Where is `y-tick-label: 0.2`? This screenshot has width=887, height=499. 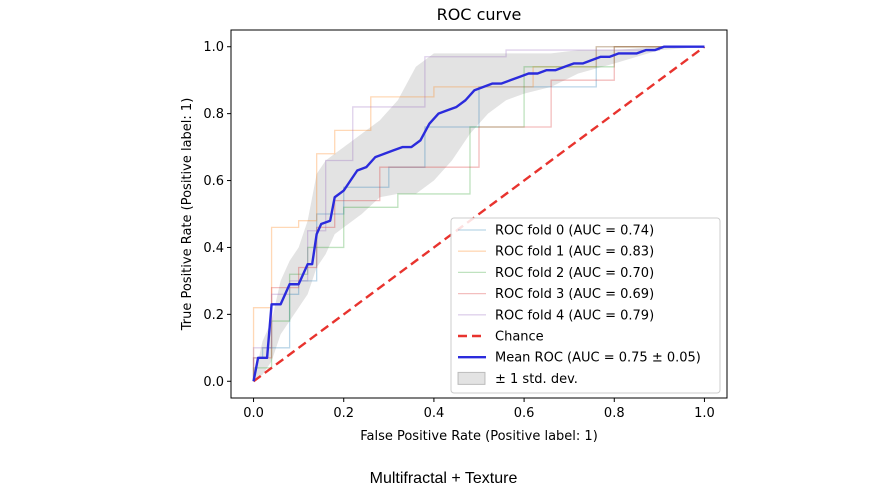
y-tick-label: 0.2 is located at coordinates (213, 315).